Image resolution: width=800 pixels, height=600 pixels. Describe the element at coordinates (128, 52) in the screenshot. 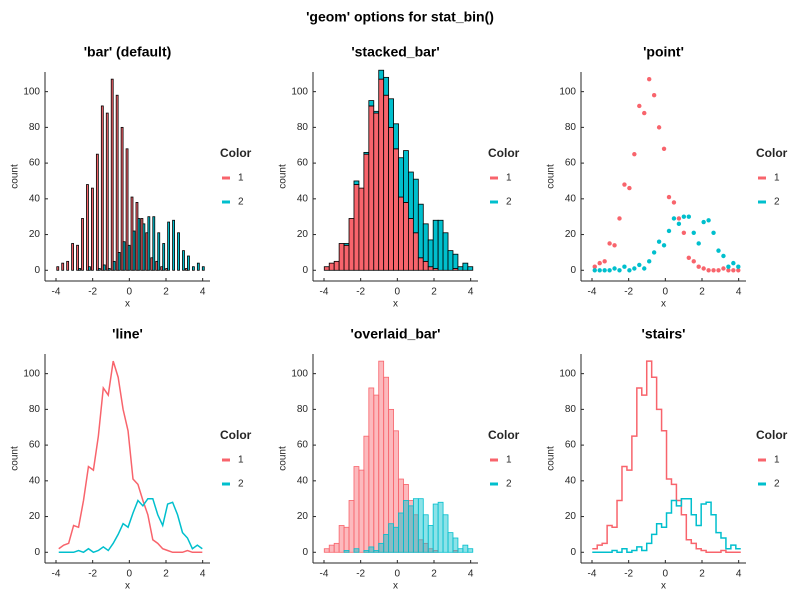

I see `chart-title: 'bar' (default)` at that location.